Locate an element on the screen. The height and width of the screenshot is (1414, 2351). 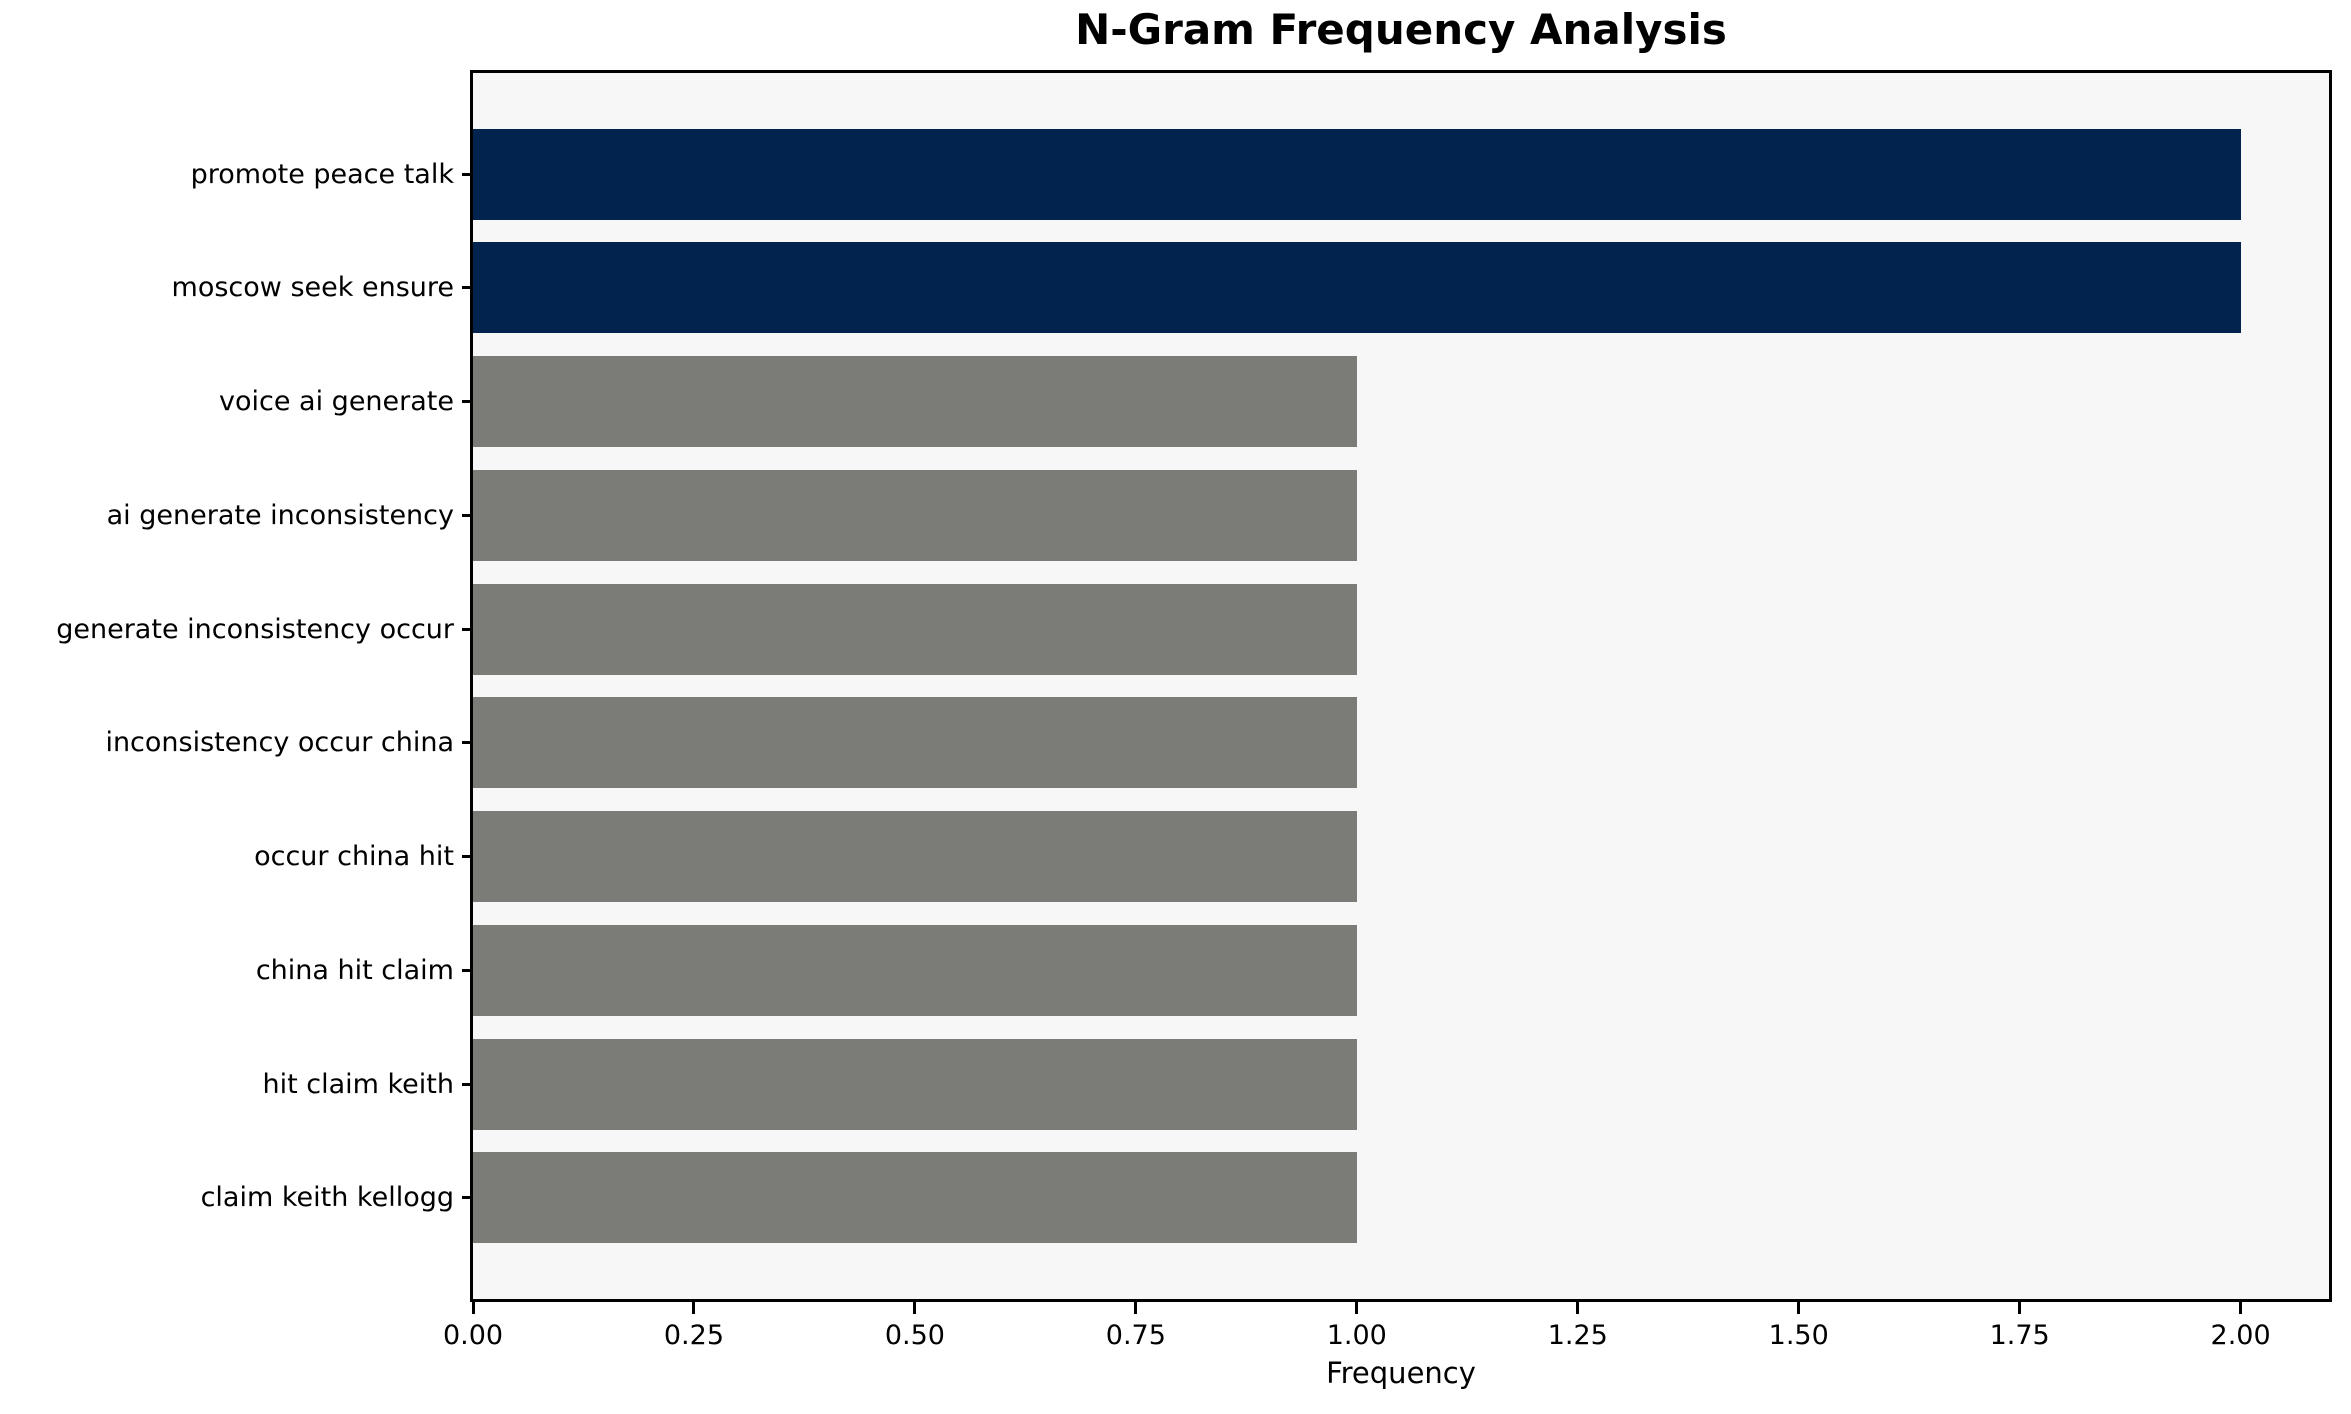
y-tick-label: occur china hit is located at coordinates (354, 857).